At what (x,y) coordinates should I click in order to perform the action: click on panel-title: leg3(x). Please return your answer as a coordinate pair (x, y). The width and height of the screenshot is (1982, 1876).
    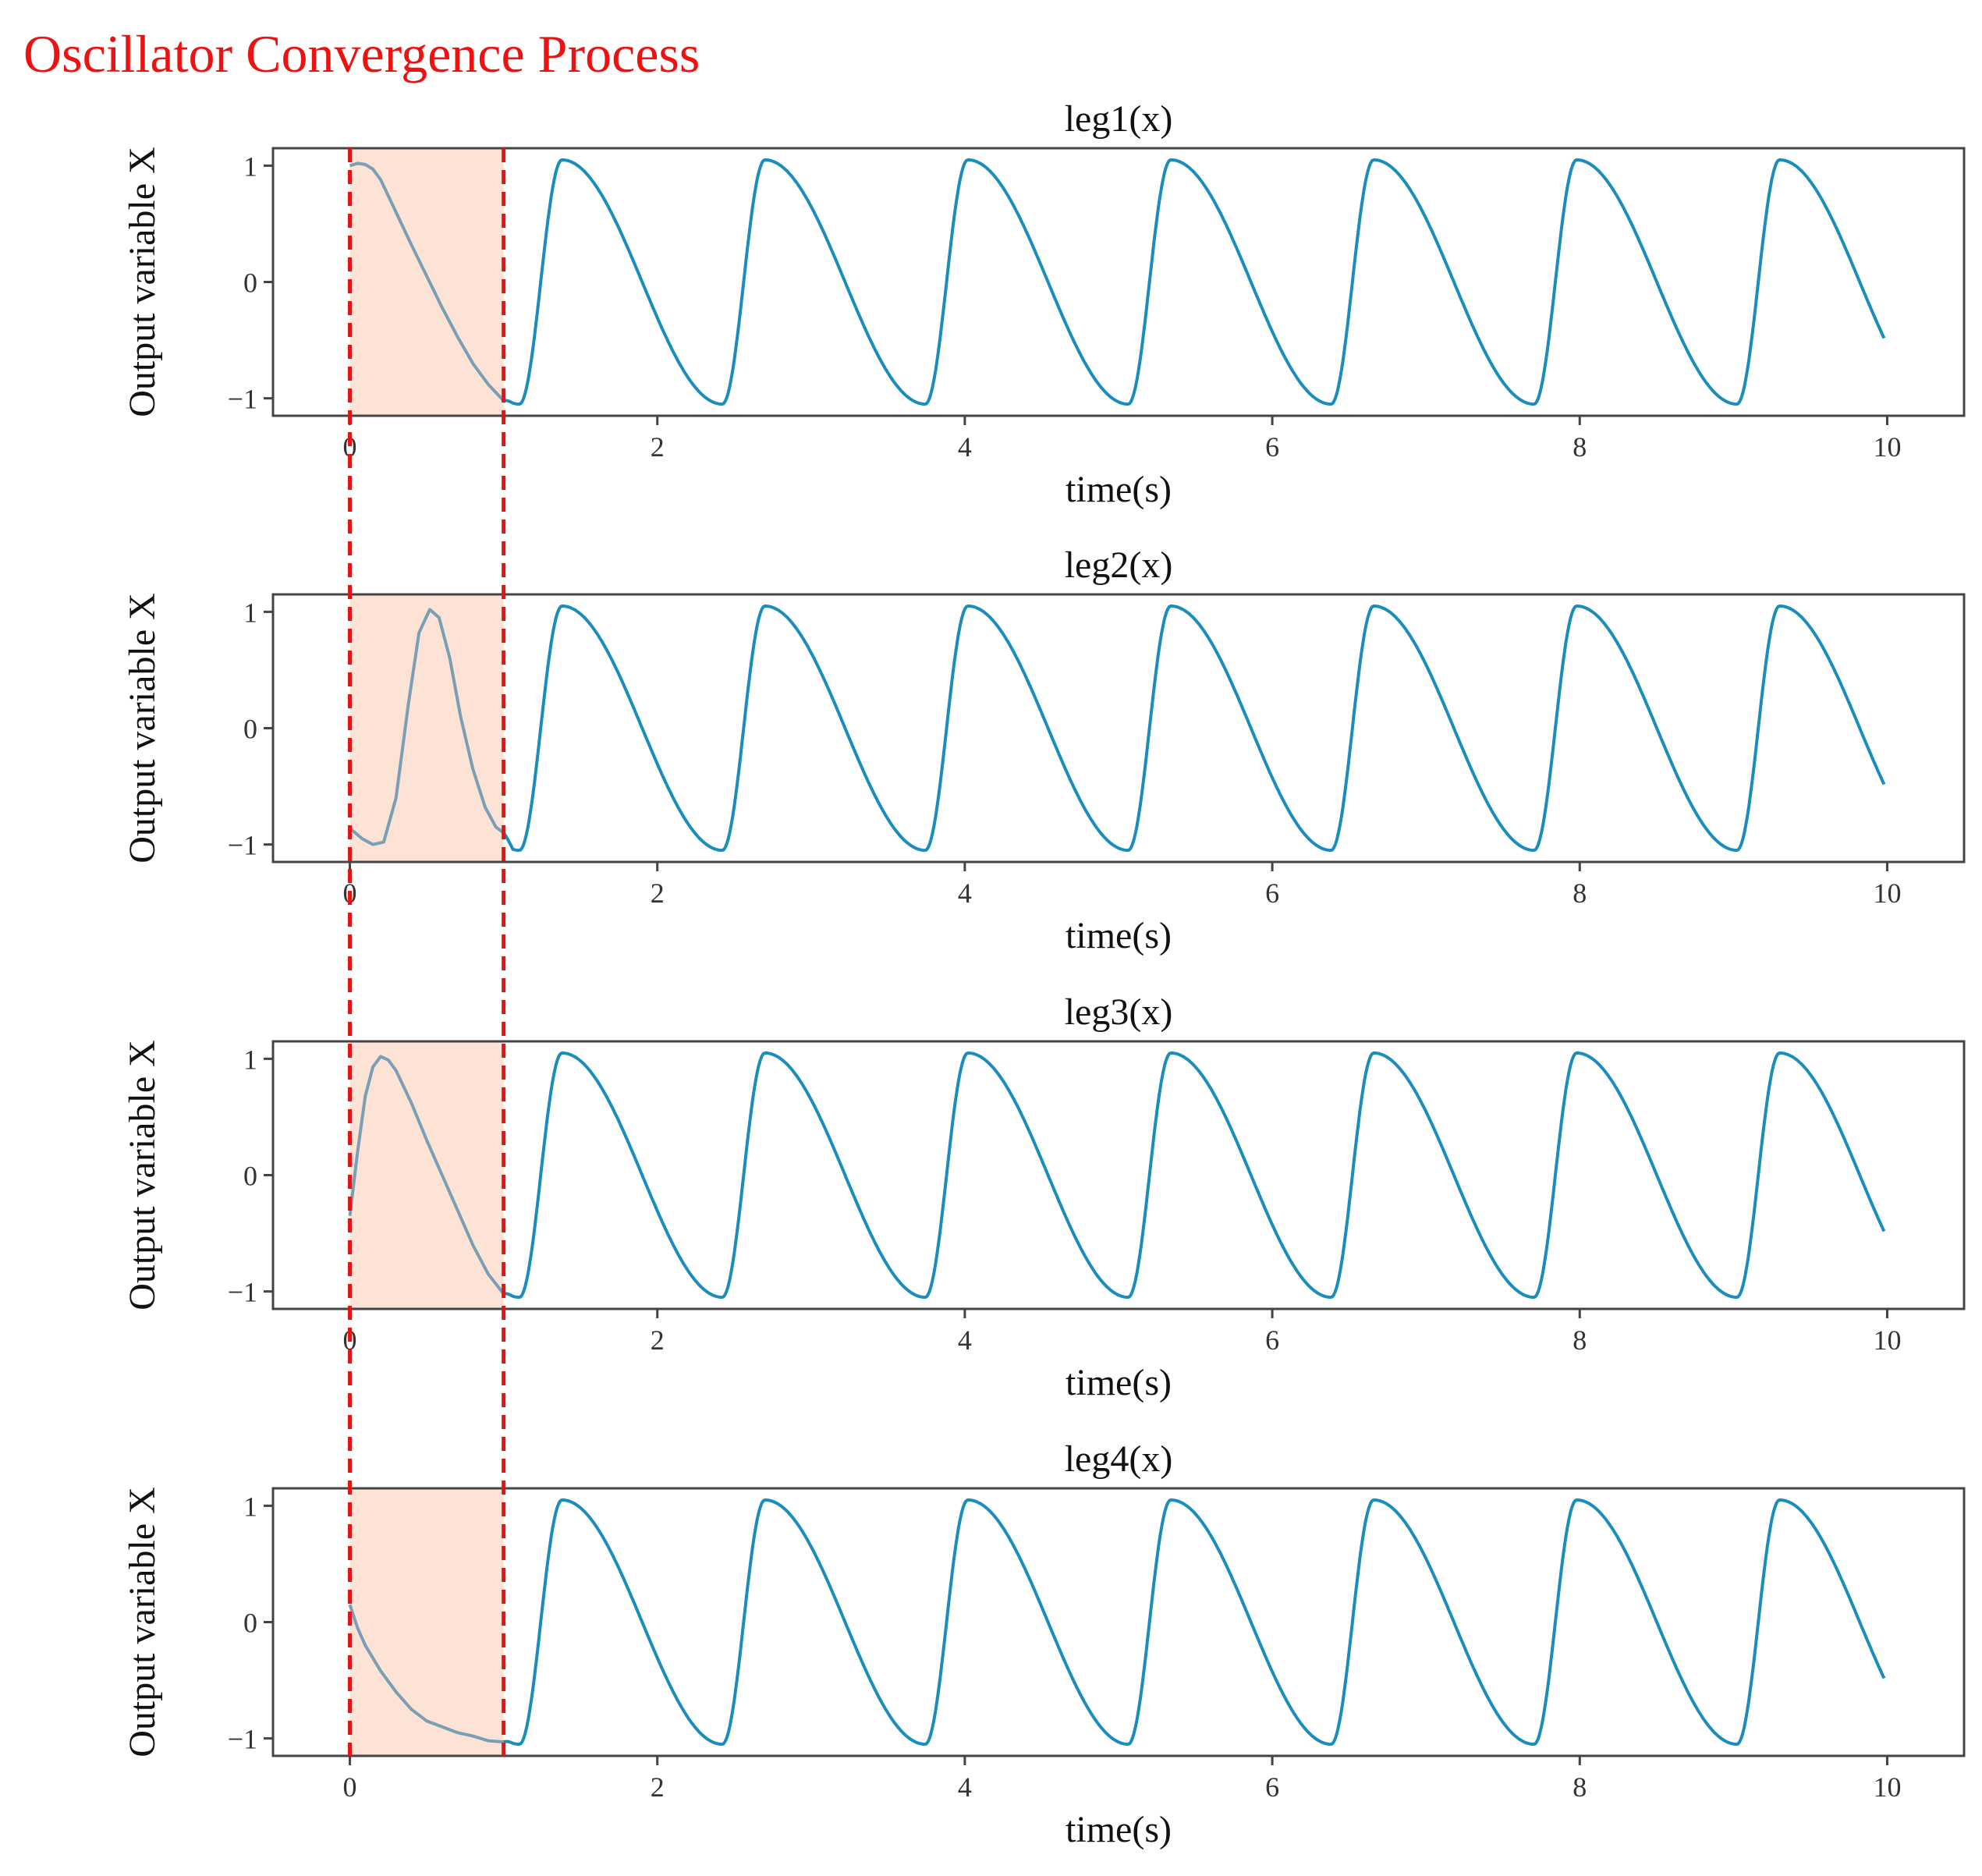
    Looking at the image, I should click on (1119, 1012).